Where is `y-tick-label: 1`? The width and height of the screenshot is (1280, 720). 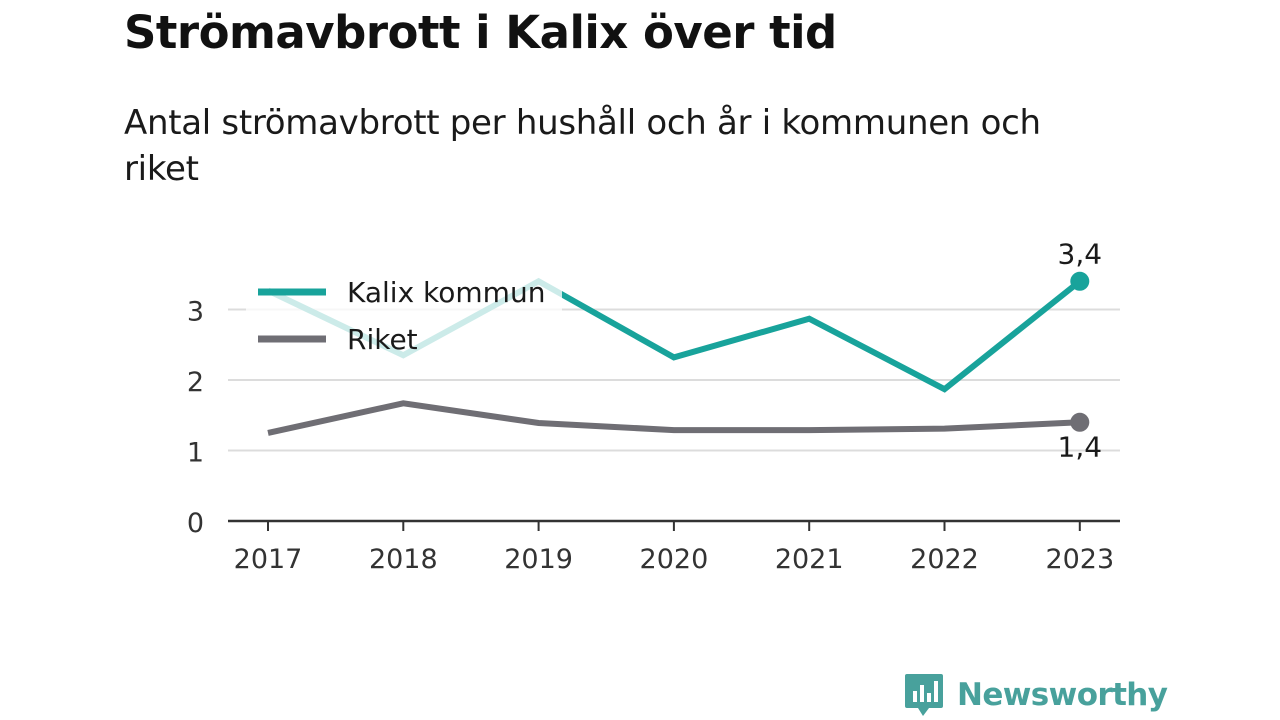 y-tick-label: 1 is located at coordinates (195, 453).